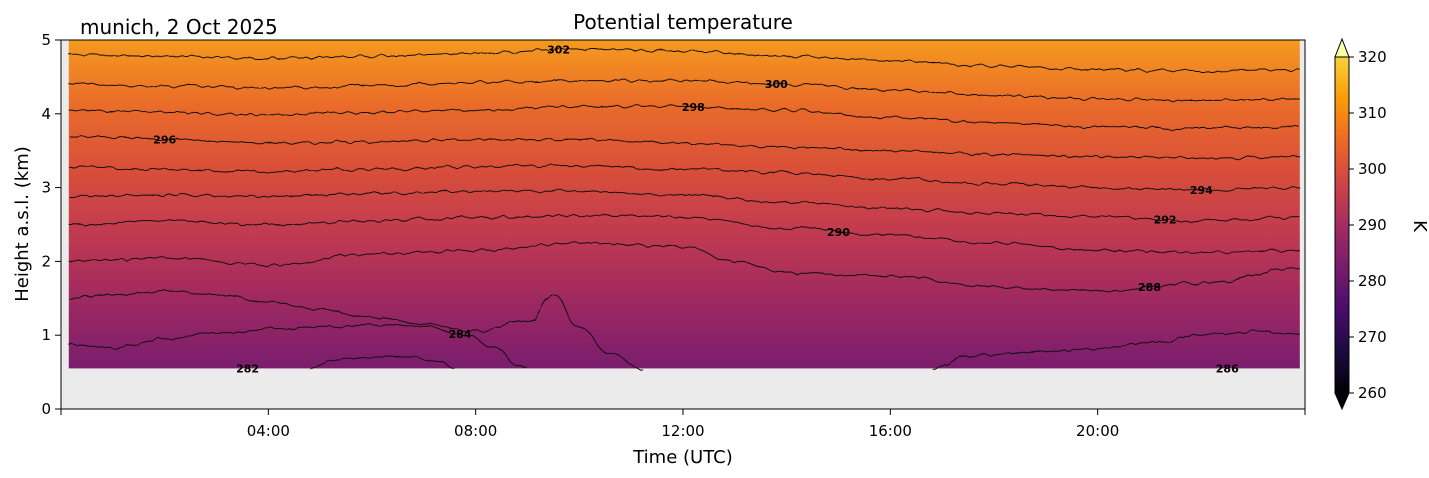 The image size is (1429, 478). Describe the element at coordinates (1149, 287) in the screenshot. I see `contour-label-288: 288` at that location.